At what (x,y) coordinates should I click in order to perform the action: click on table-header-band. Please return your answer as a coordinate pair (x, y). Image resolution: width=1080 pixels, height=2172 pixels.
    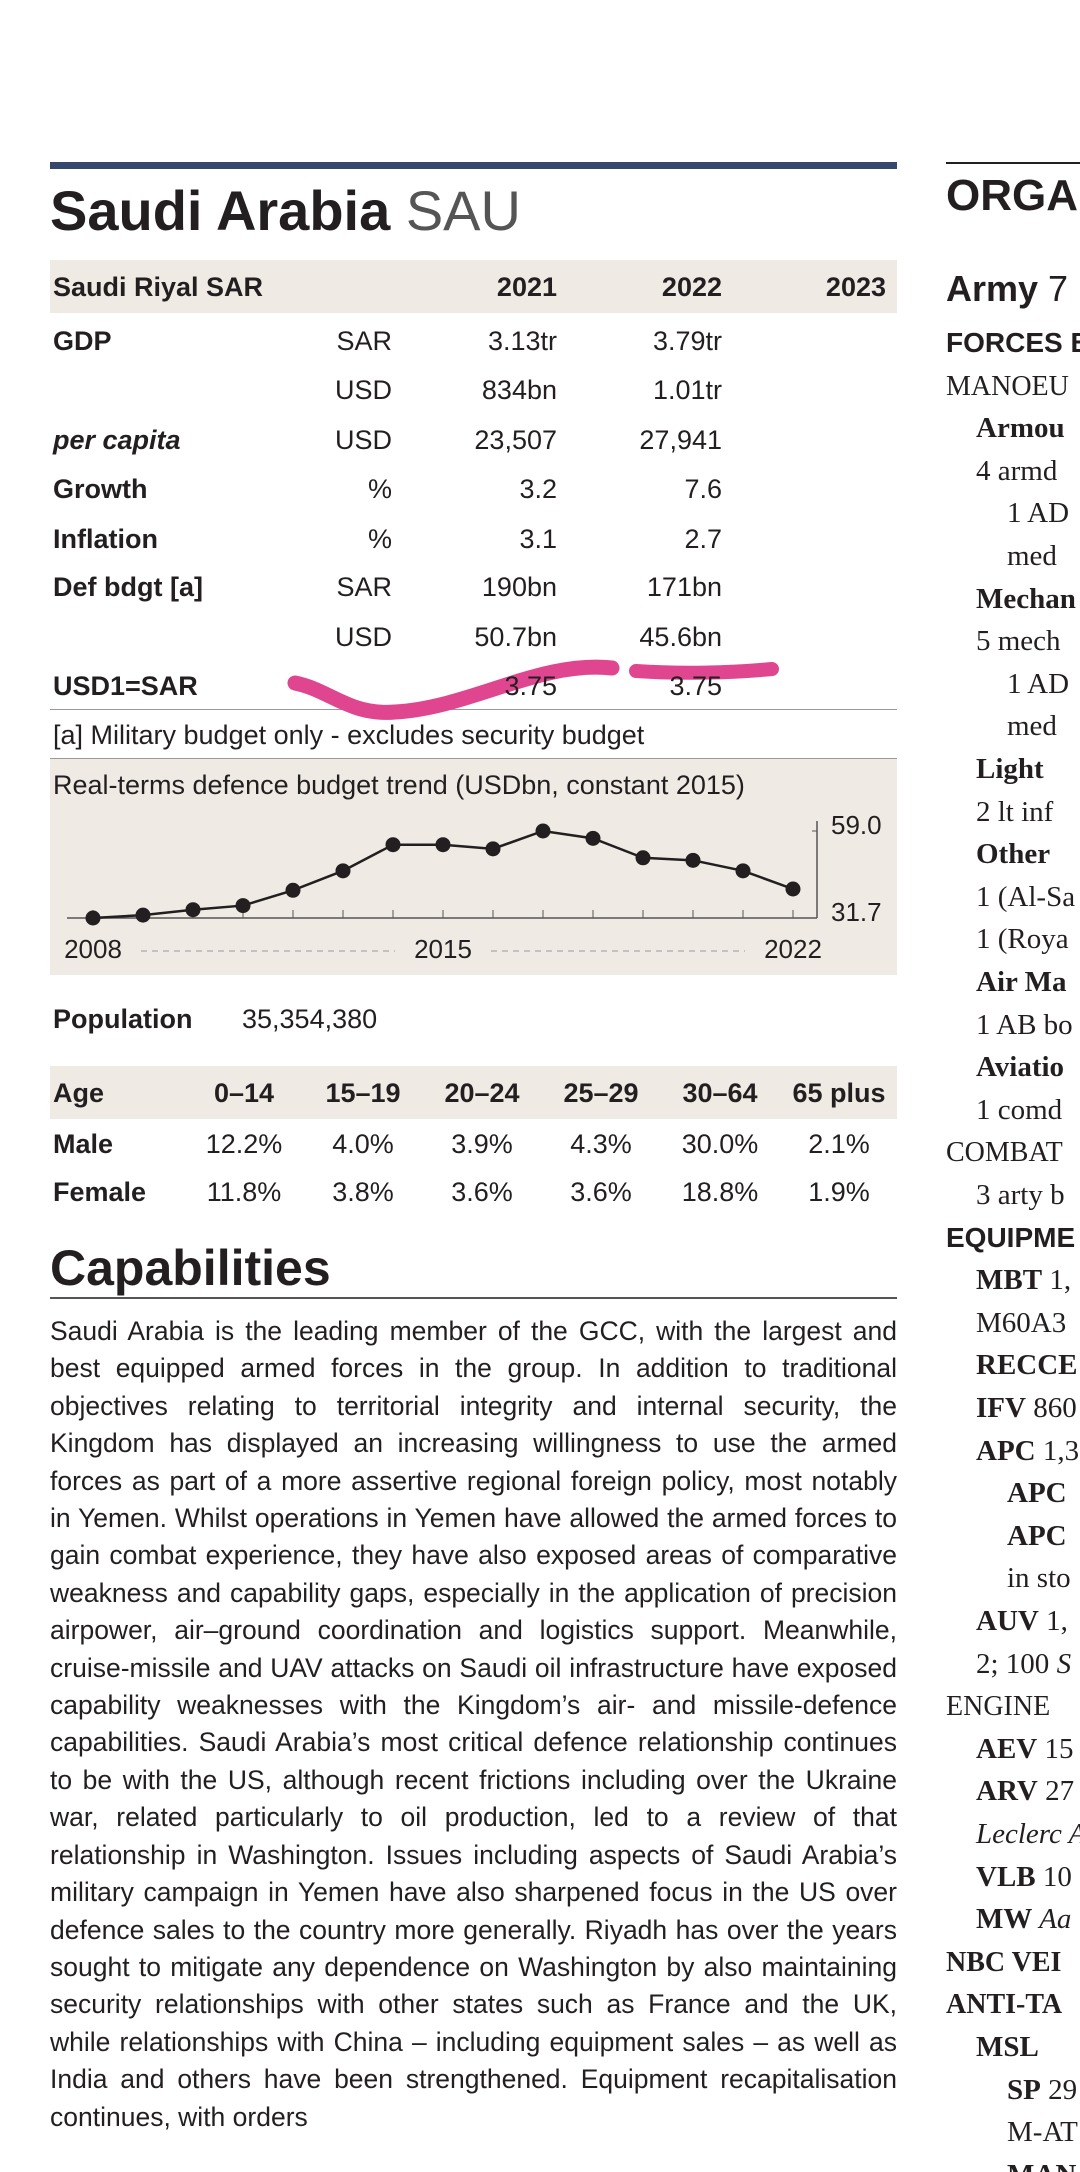
    Looking at the image, I should click on (473, 286).